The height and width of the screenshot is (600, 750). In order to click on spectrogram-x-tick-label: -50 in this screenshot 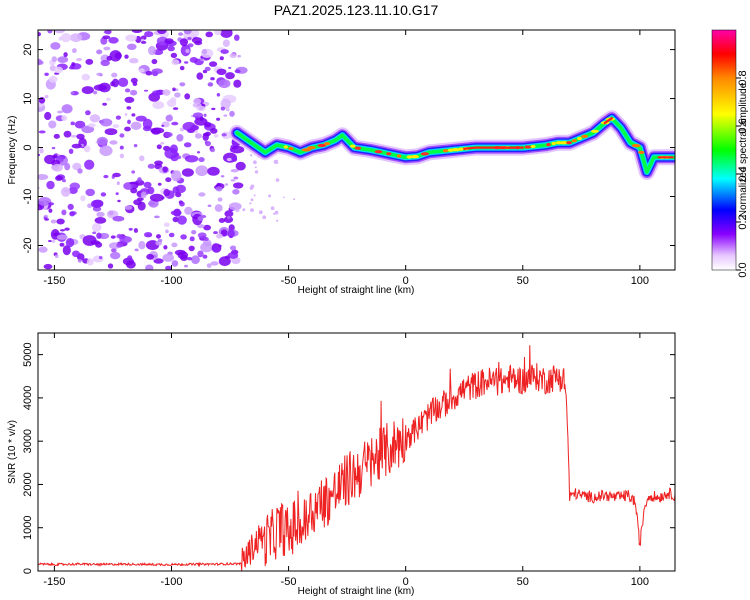, I will do `click(289, 281)`.